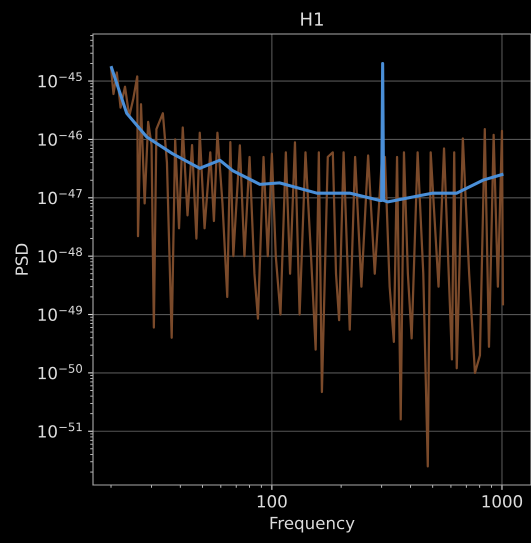 Image resolution: width=531 pixels, height=543 pixels. What do you see at coordinates (312, 524) in the screenshot?
I see `x-axis-title: Frequency` at bounding box center [312, 524].